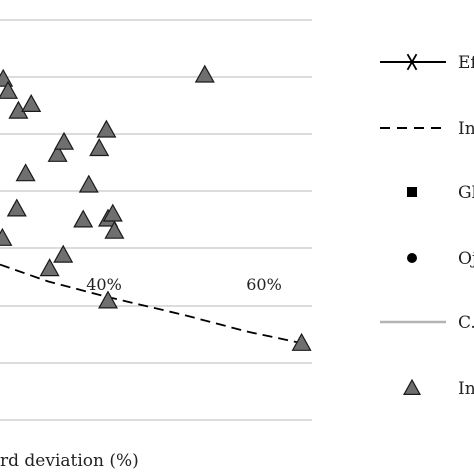 The width and height of the screenshot is (474, 474). I want to click on x-axis-label: rd deviation (%), so click(69, 461).